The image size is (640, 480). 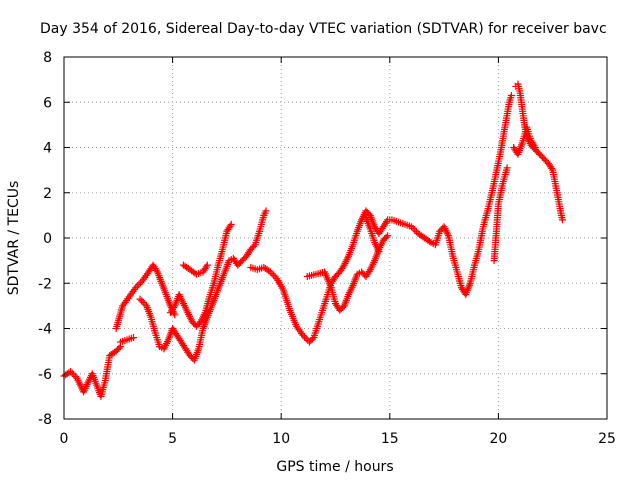 I want to click on y-axis-label: SDTVAR / TECUs, so click(x=14, y=238).